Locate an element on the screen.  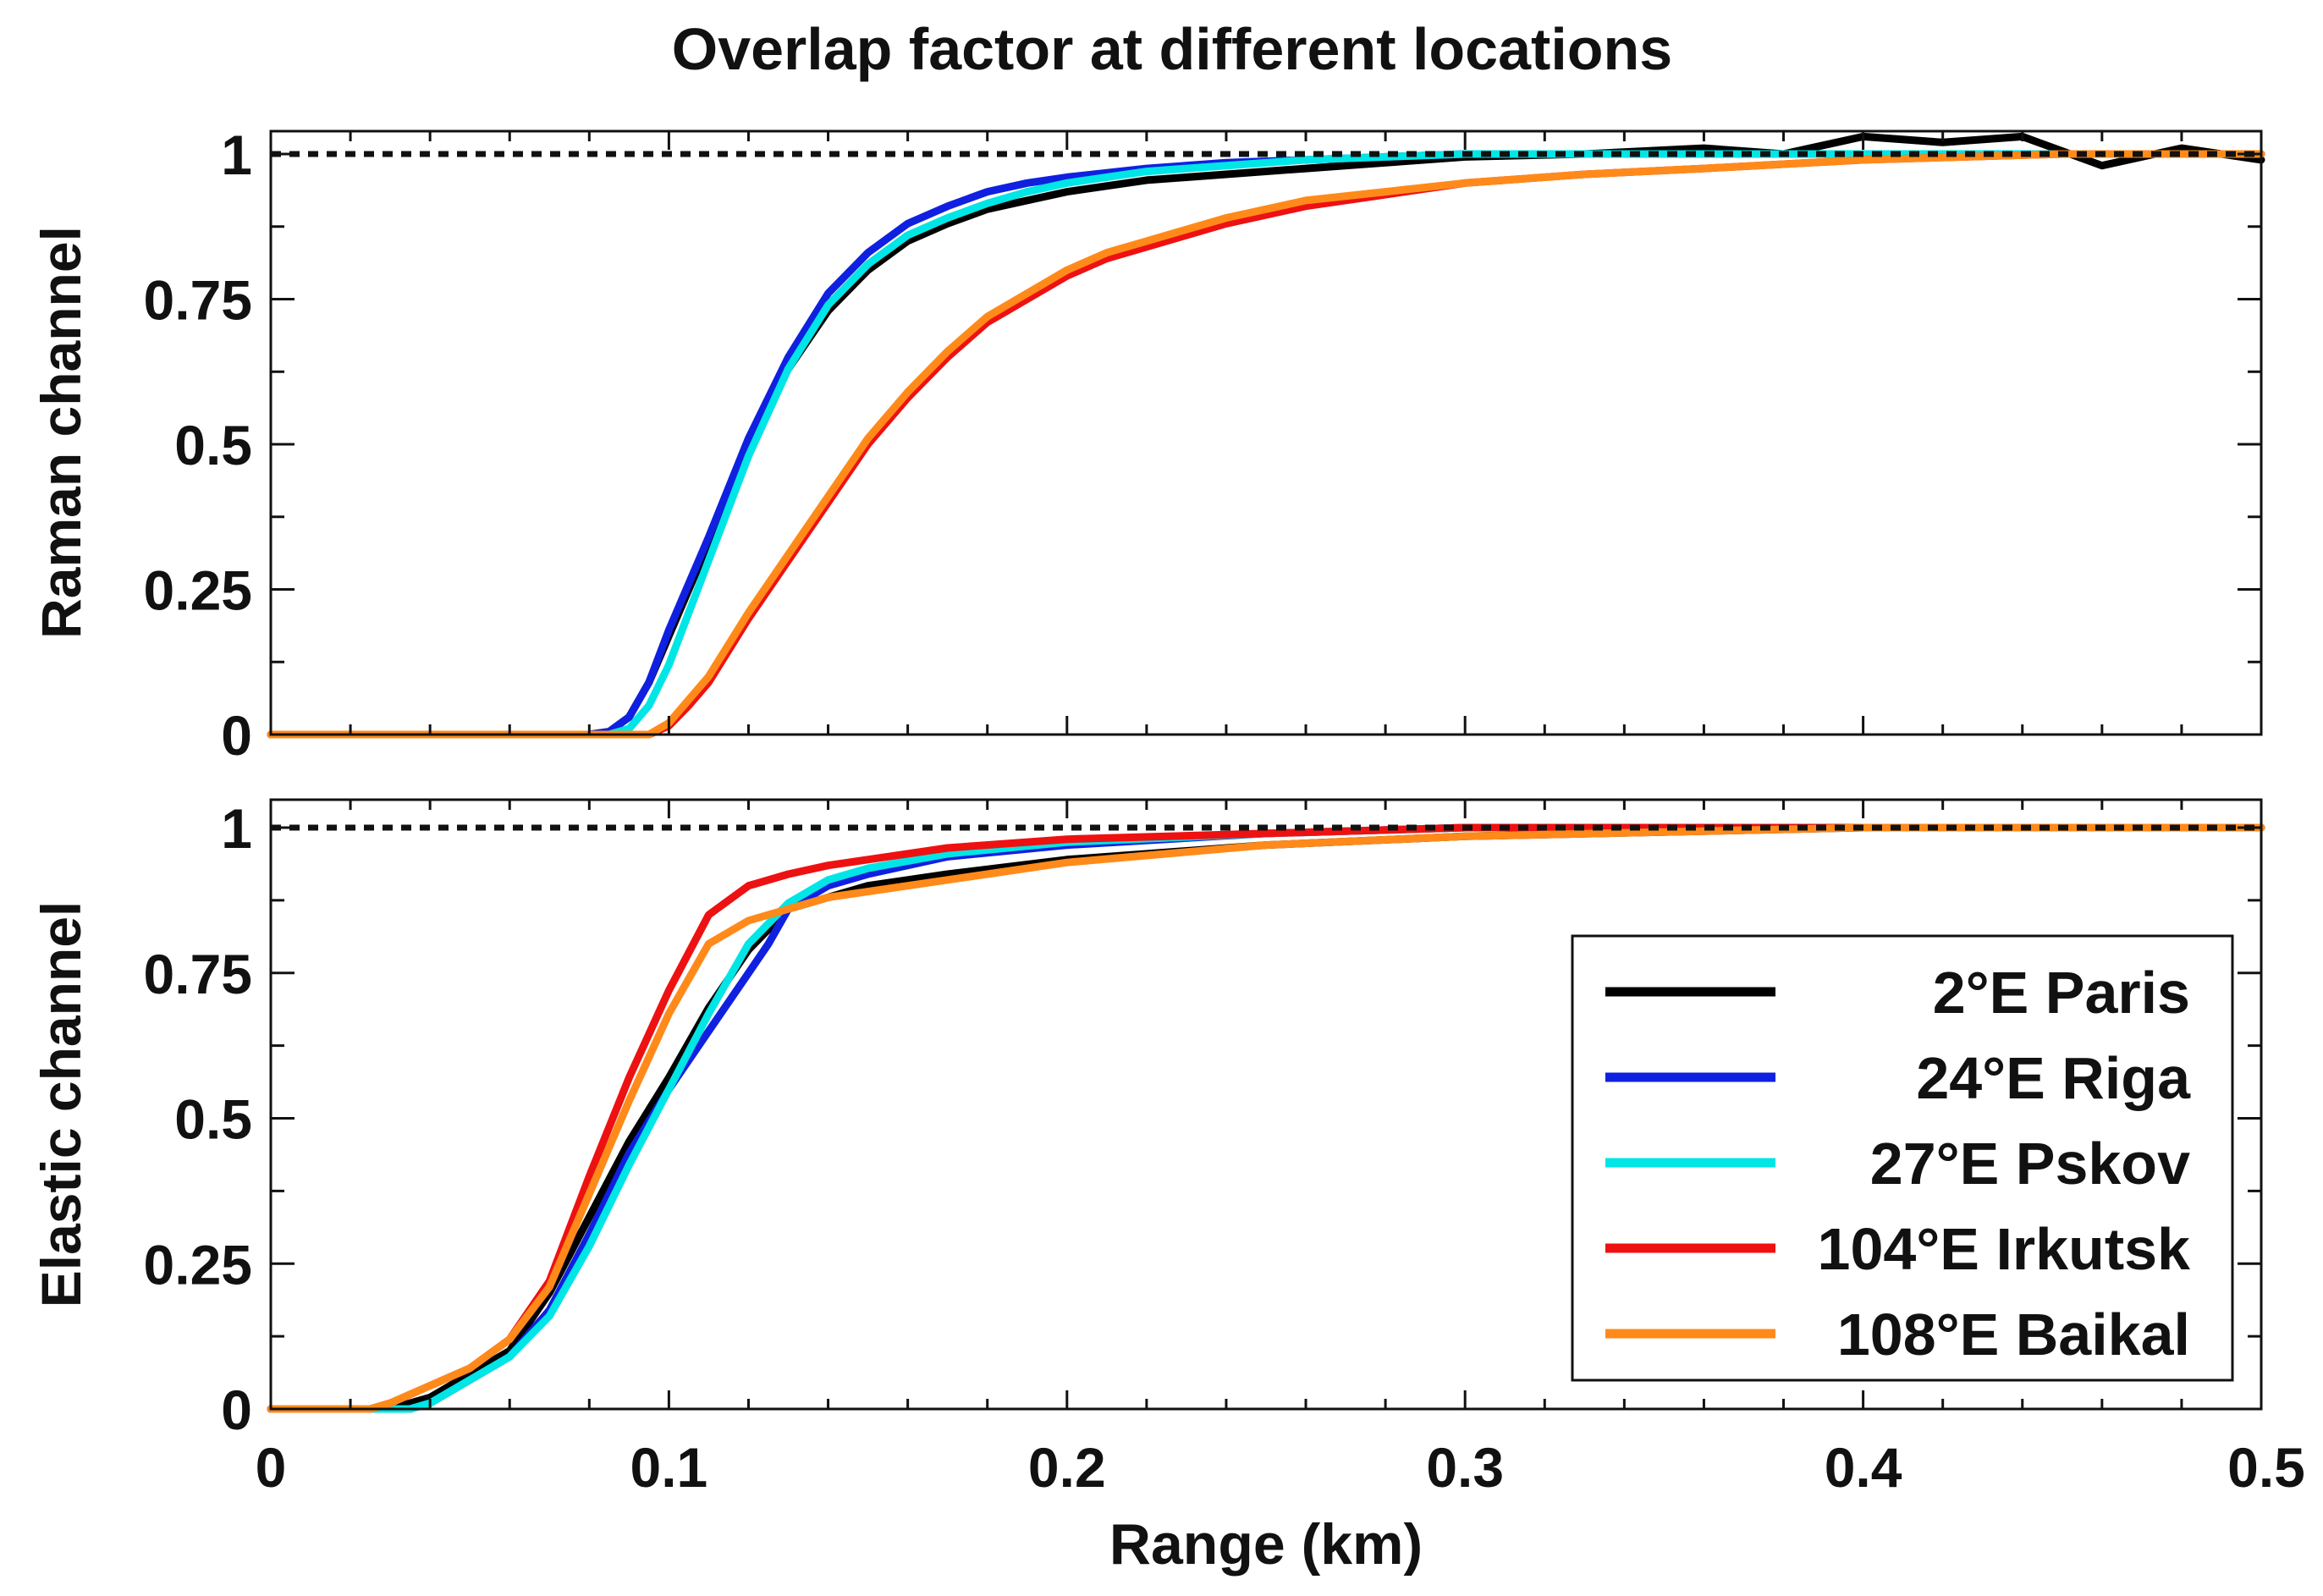
legend-label-104-e-irkutsk: 104°E Irkutsk is located at coordinates (2004, 1249).